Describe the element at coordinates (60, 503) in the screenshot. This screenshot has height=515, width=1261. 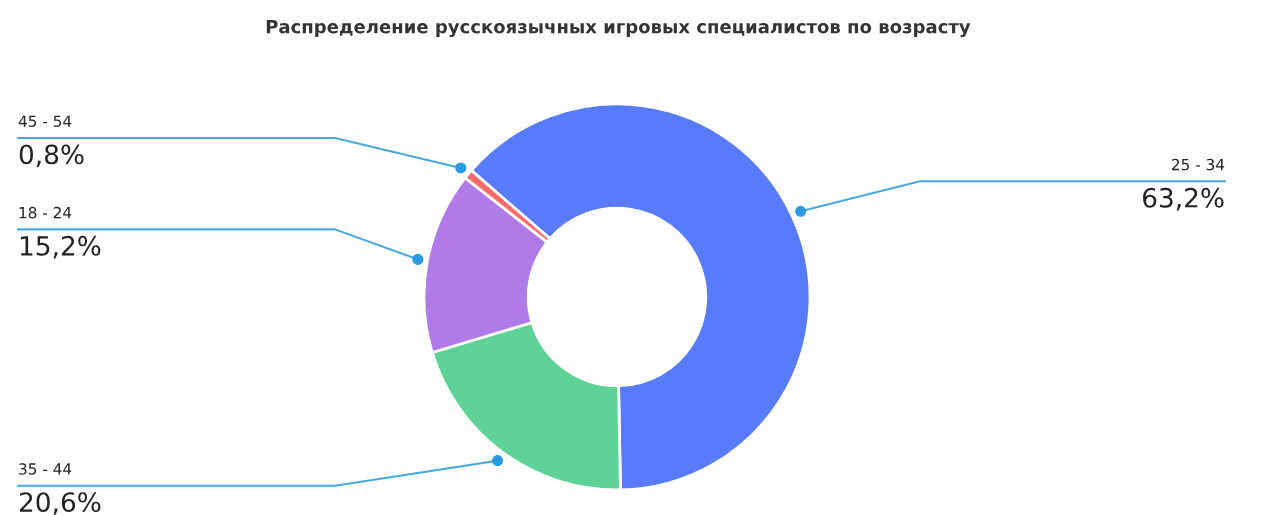
I see `data-label: 20,6%` at that location.